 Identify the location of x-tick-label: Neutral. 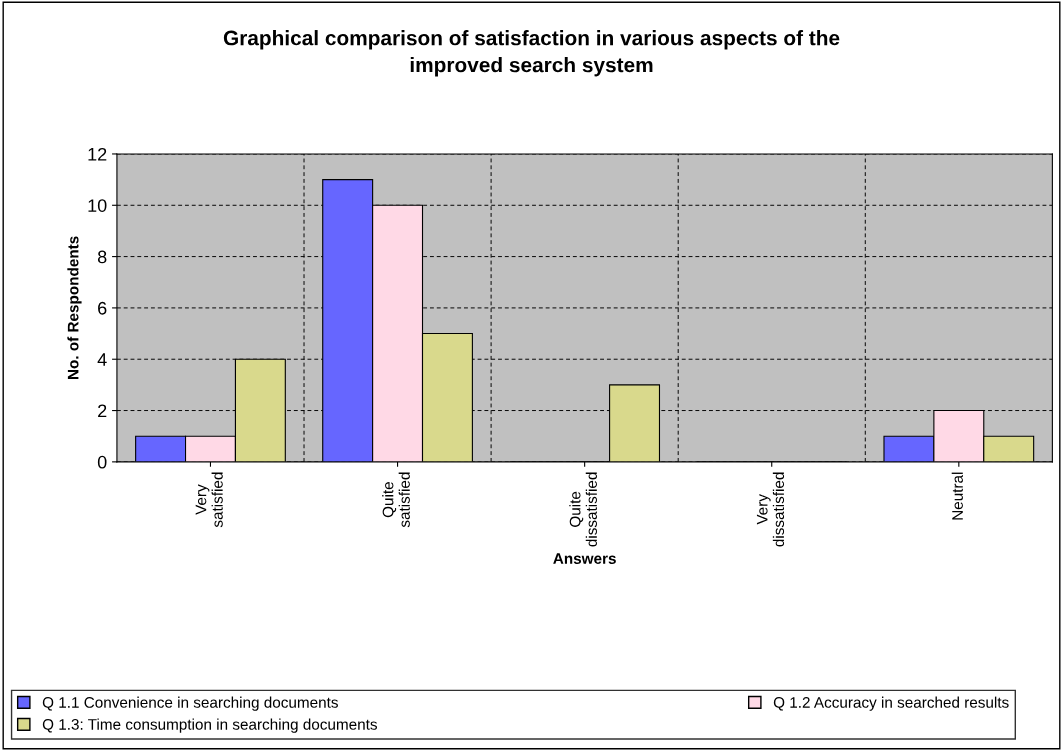
(957, 496).